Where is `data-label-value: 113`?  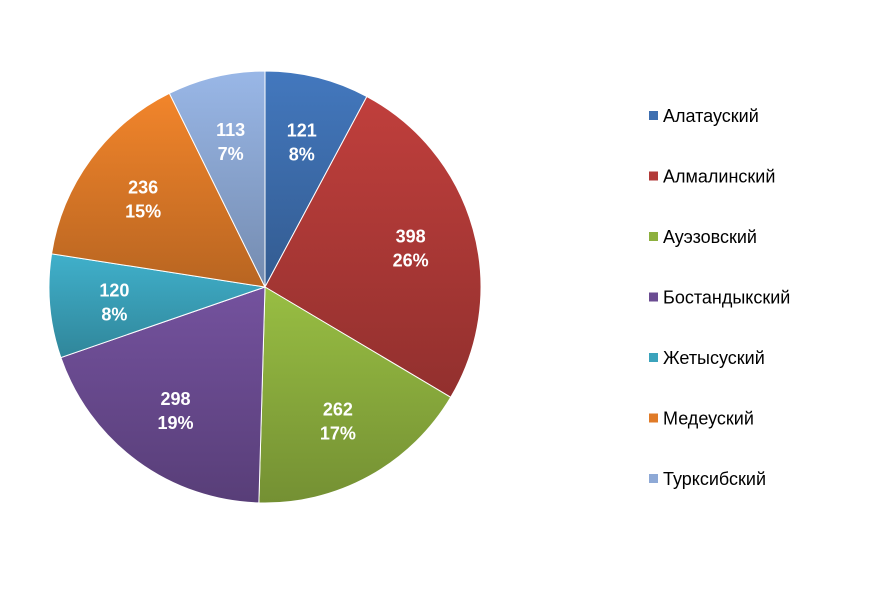 data-label-value: 113 is located at coordinates (230, 130).